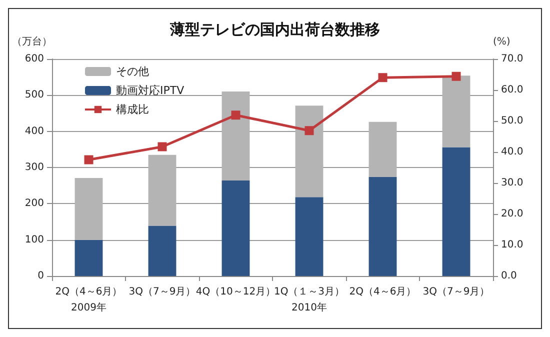 The width and height of the screenshot is (550, 337). I want to click on x-tick-label: 1Q（１～3月） 2010年, so click(309, 300).